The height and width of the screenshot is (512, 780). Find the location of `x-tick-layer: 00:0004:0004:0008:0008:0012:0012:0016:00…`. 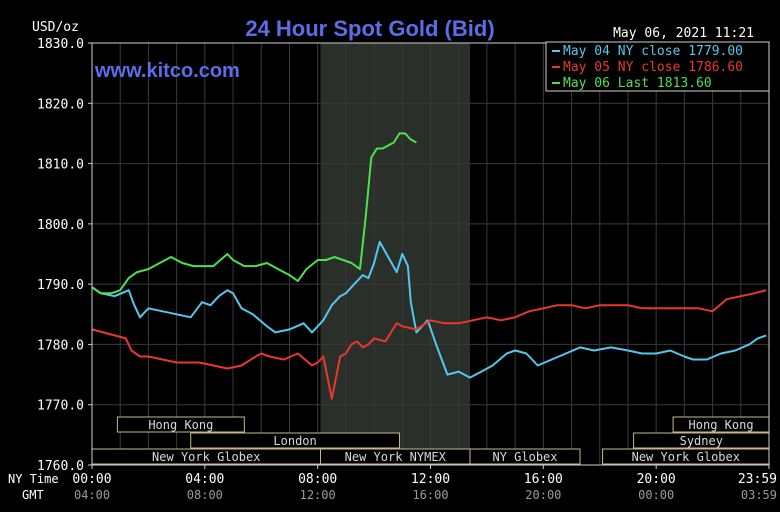

x-tick-layer: 00:0004:0004:0008:0008:0012:0012:0016:00… is located at coordinates (424, 483).